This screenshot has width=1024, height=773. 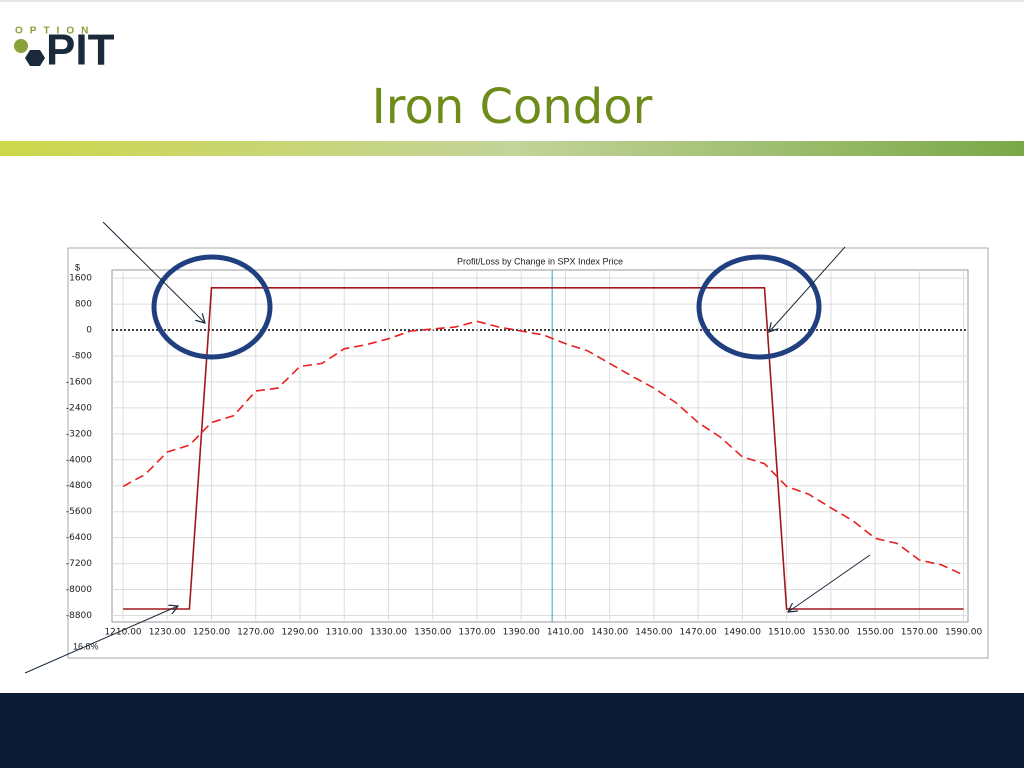 I want to click on logo-top: OPTION, so click(x=55, y=31).